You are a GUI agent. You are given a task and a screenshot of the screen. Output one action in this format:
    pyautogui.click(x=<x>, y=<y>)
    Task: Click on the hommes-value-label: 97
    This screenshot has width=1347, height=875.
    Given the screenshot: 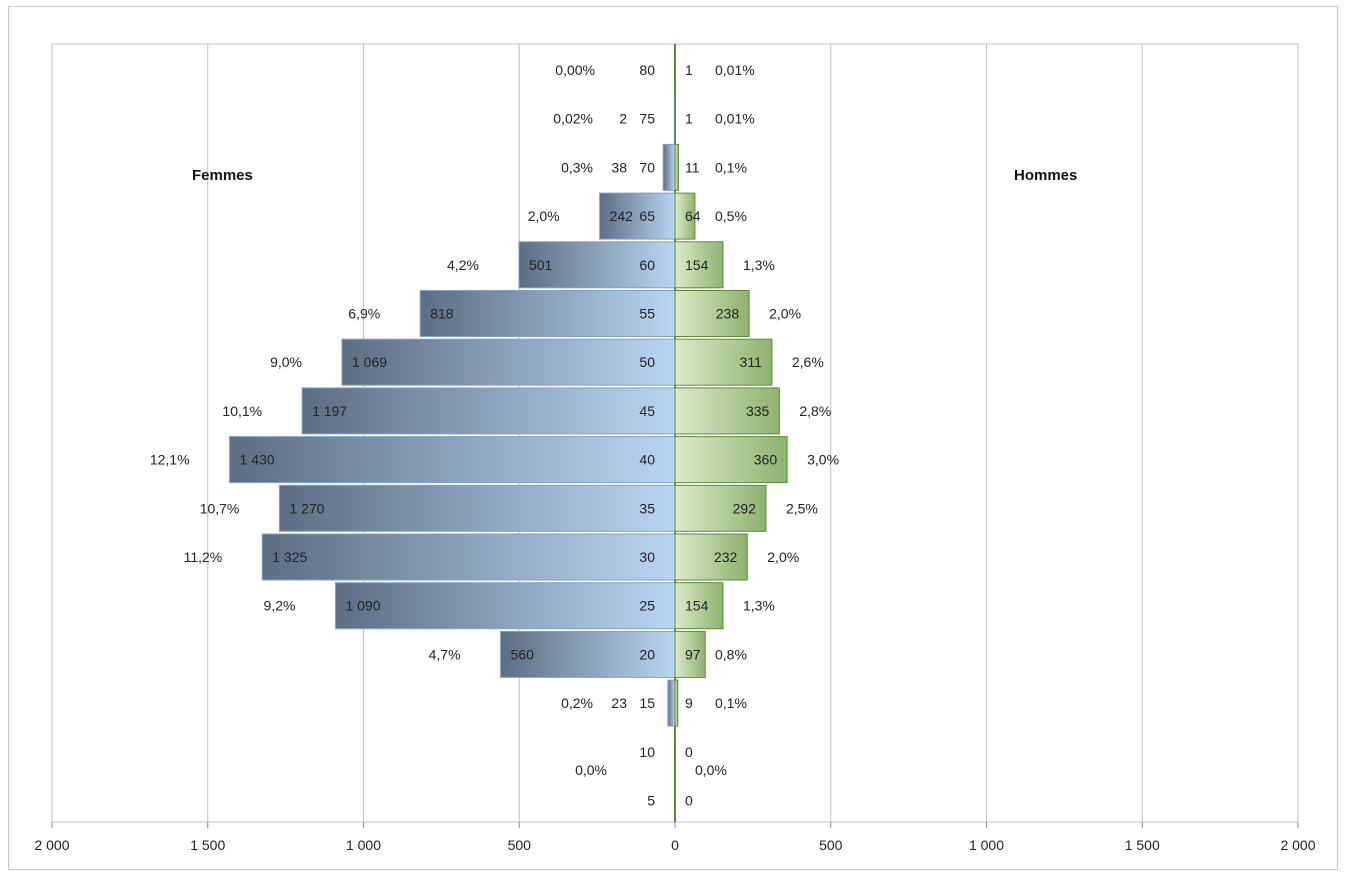 What is the action you would take?
    pyautogui.click(x=693, y=654)
    